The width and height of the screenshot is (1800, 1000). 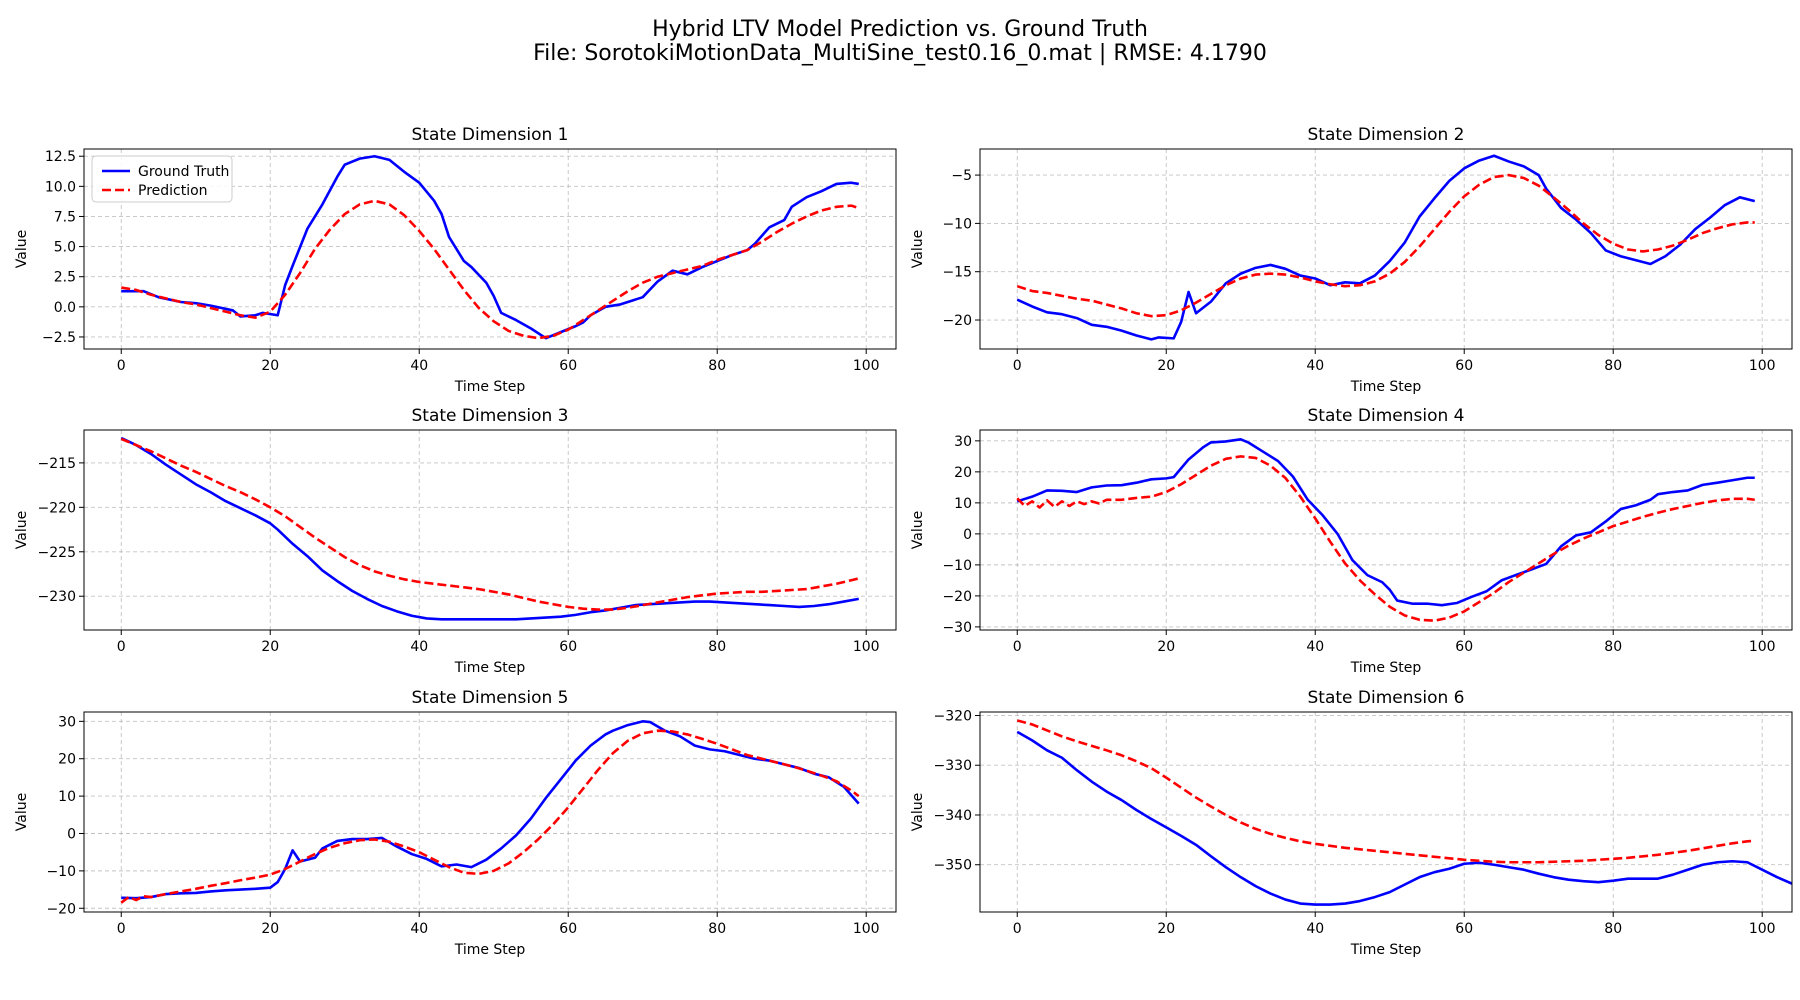 What do you see at coordinates (60, 157) in the screenshot?
I see `y-tick-label: 12.5` at bounding box center [60, 157].